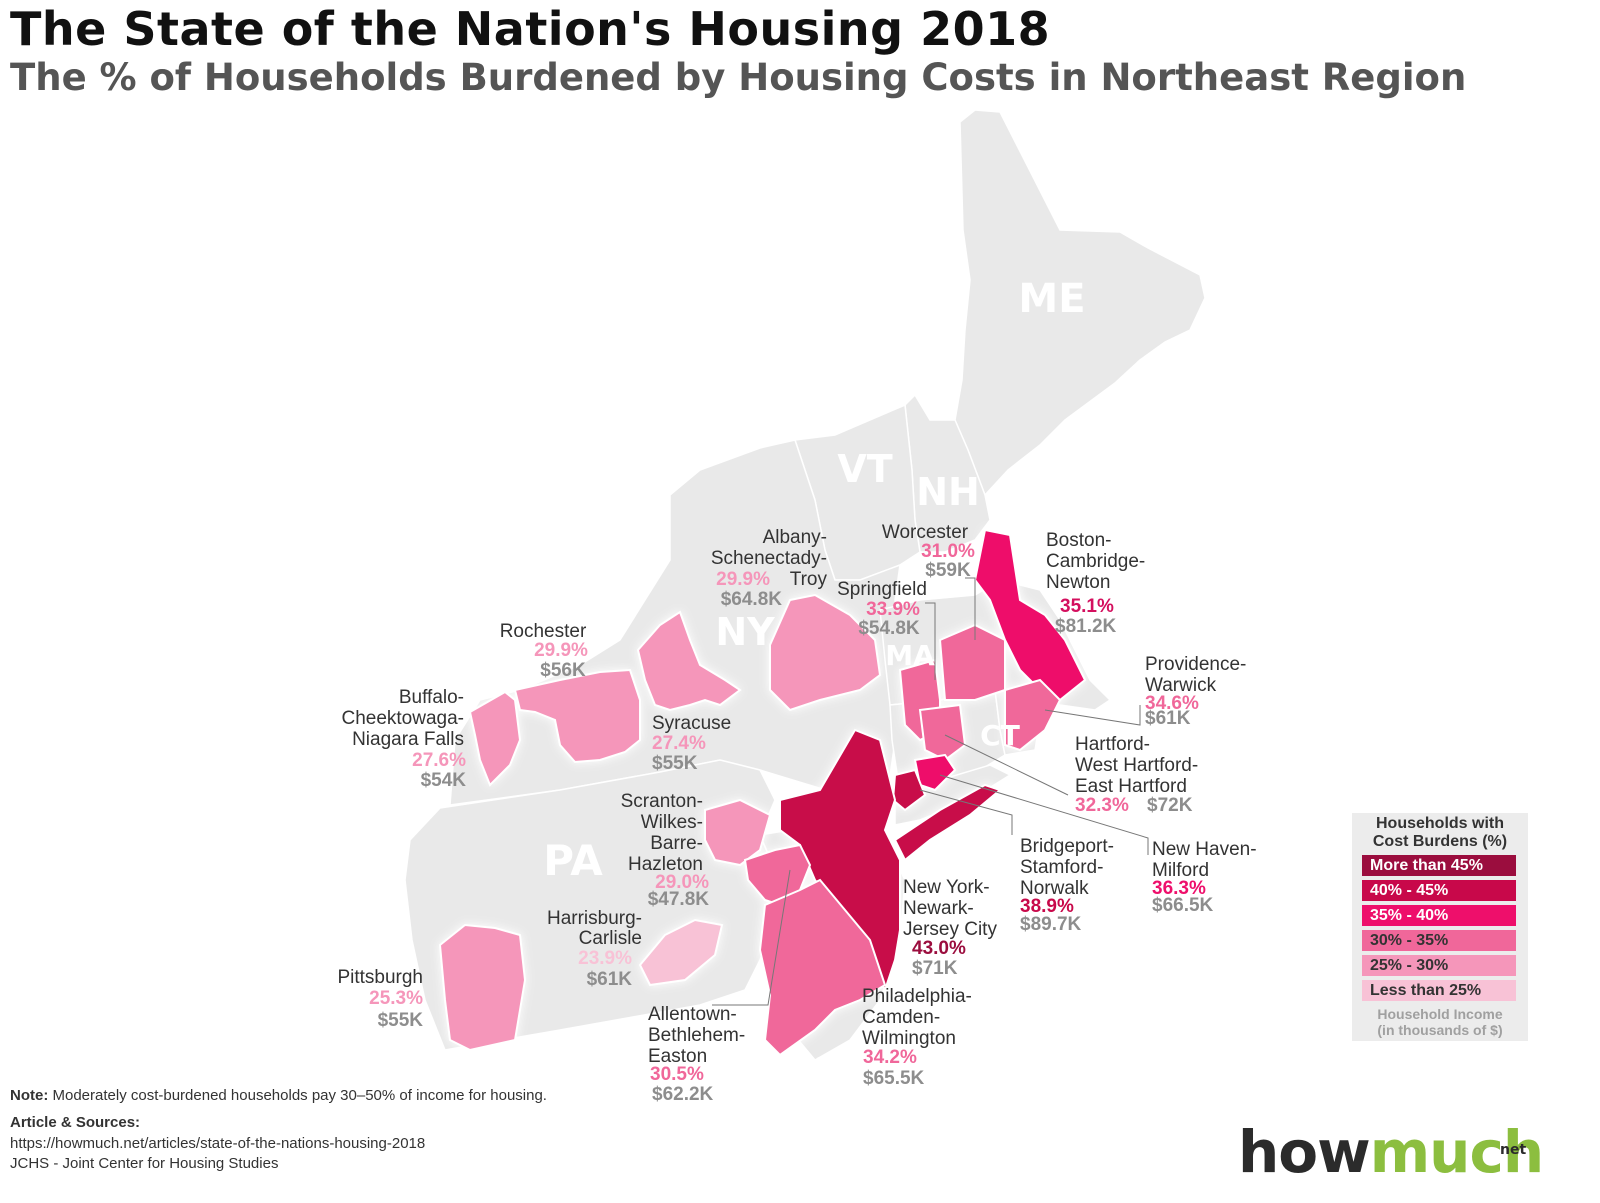  What do you see at coordinates (938, 908) in the screenshot?
I see `metro-name: Newark-` at bounding box center [938, 908].